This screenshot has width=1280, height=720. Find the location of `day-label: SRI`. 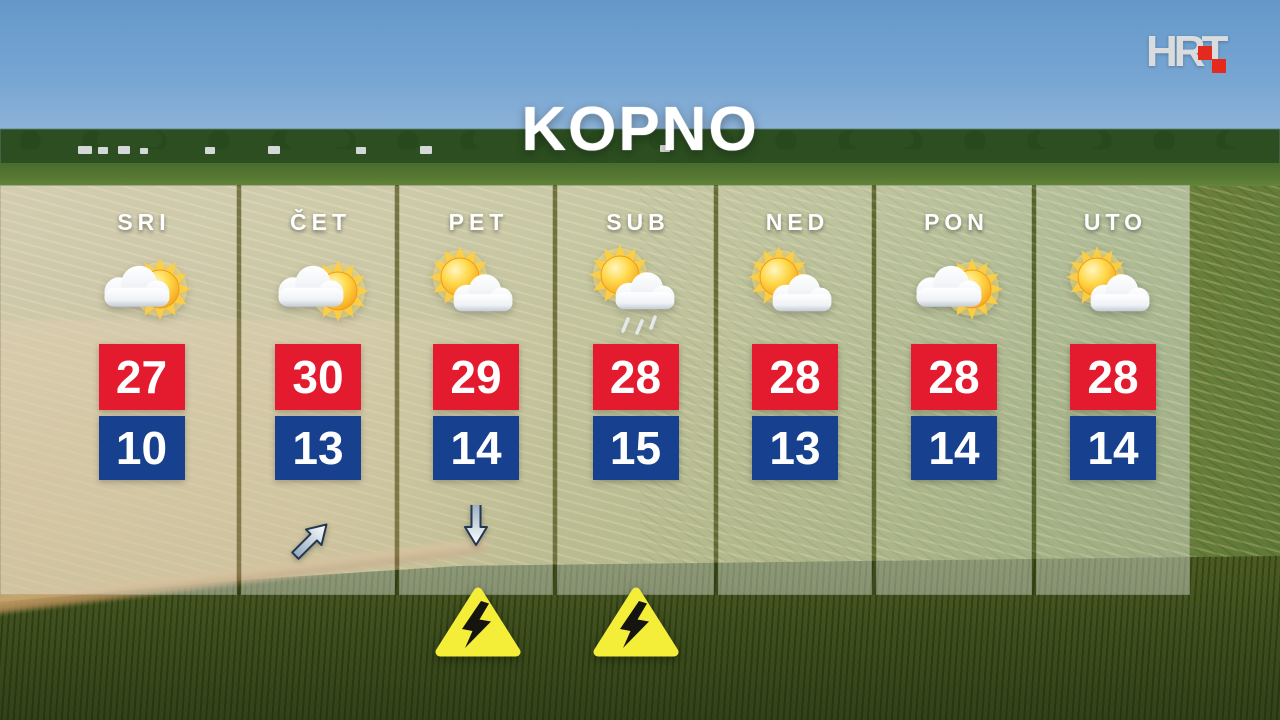

day-label: SRI is located at coordinates (144, 222).